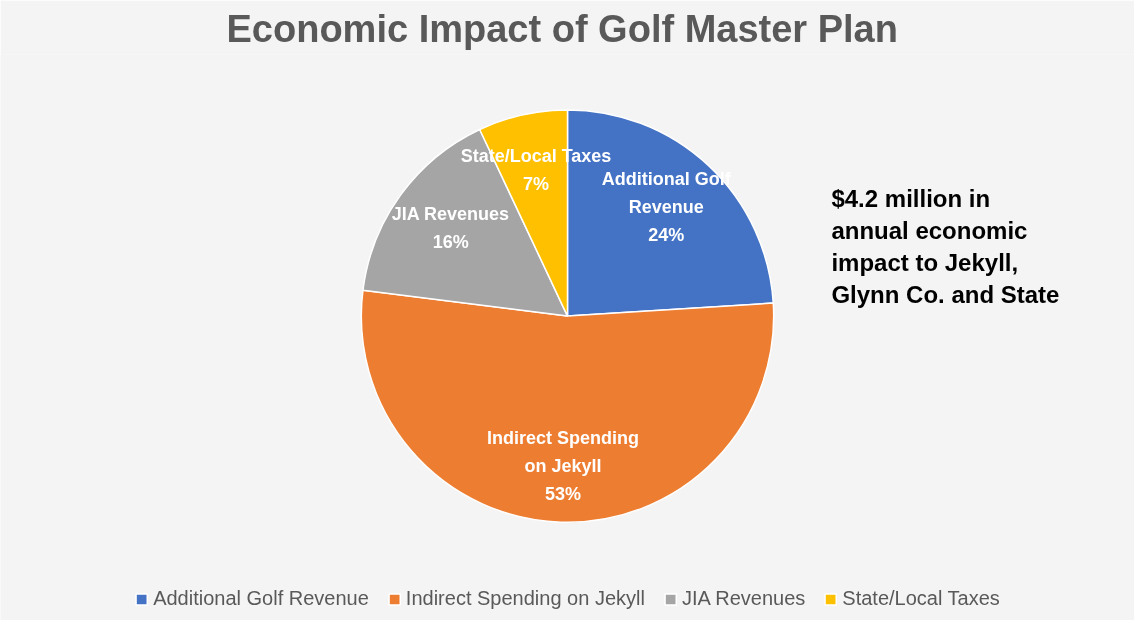 The height and width of the screenshot is (625, 1134). I want to click on legend-label: JIA Revenues, so click(743, 598).